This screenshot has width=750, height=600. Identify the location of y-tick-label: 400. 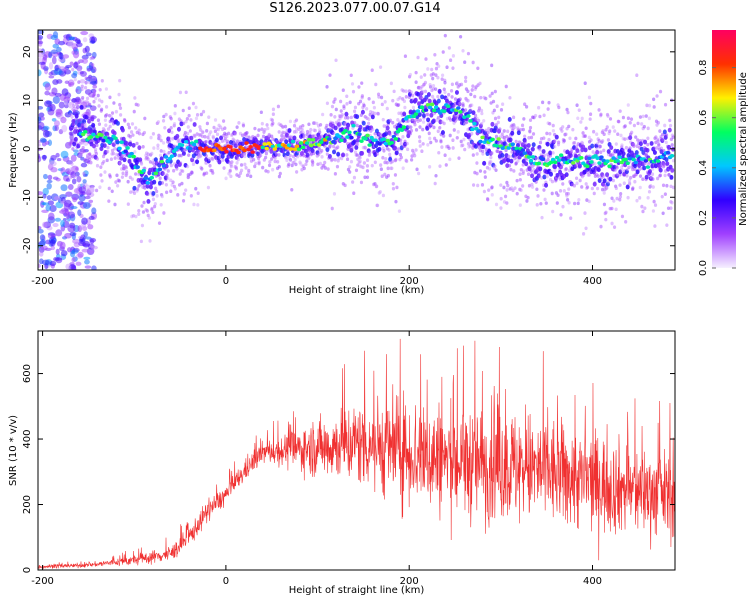
(27, 438).